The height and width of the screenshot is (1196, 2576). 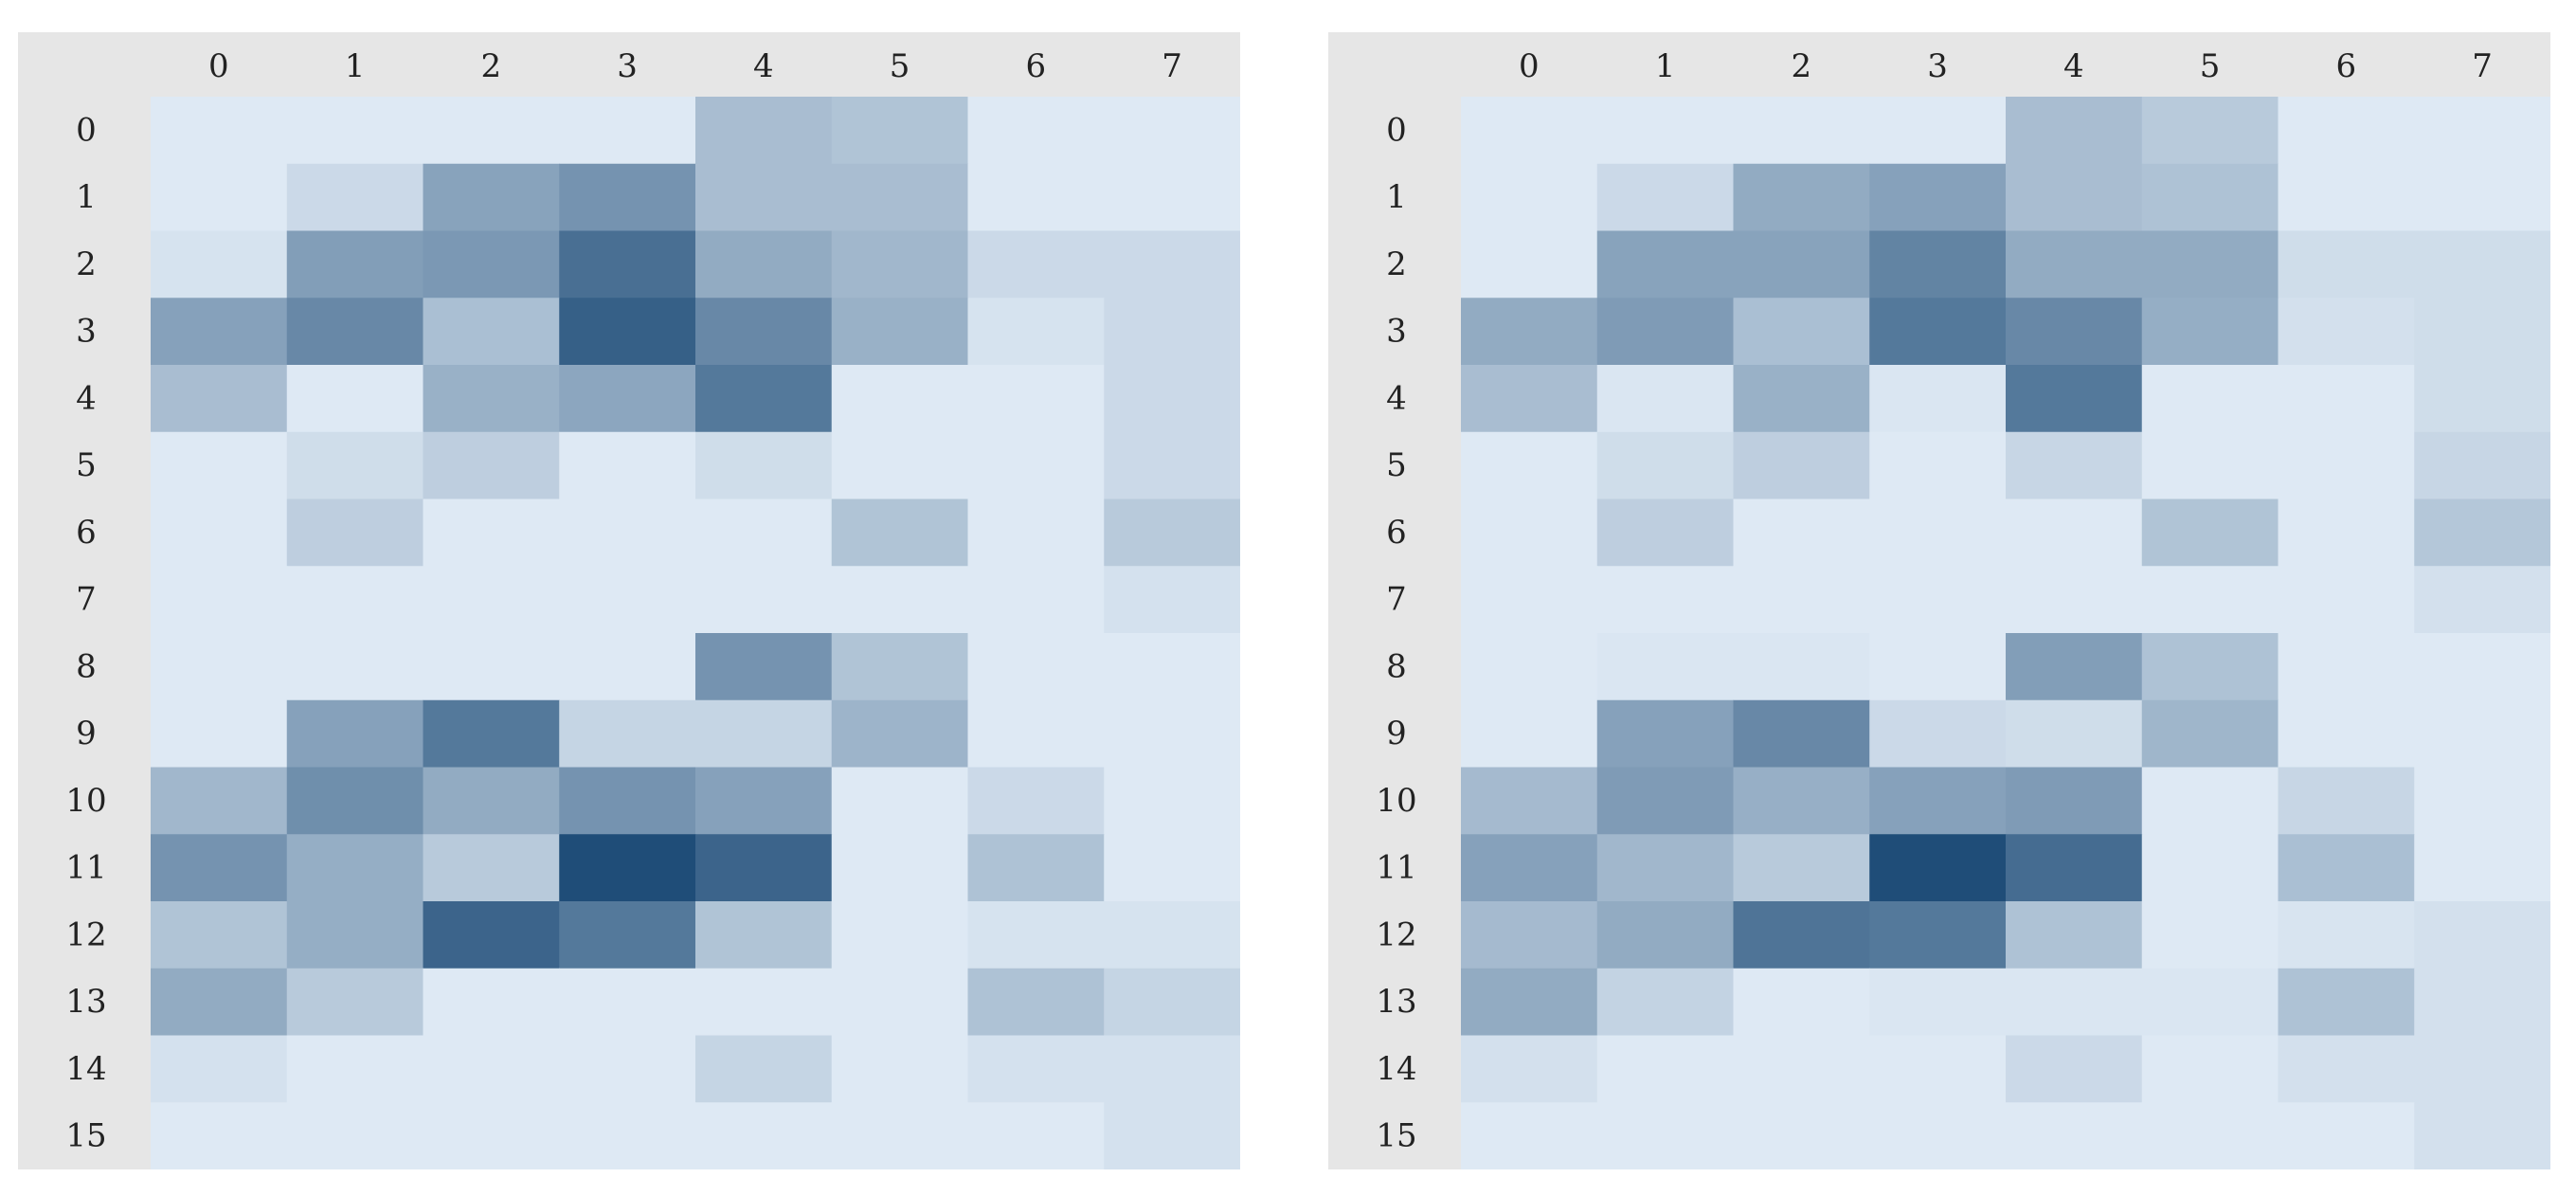 What do you see at coordinates (1396, 868) in the screenshot?
I see `row-tick-label: 11` at bounding box center [1396, 868].